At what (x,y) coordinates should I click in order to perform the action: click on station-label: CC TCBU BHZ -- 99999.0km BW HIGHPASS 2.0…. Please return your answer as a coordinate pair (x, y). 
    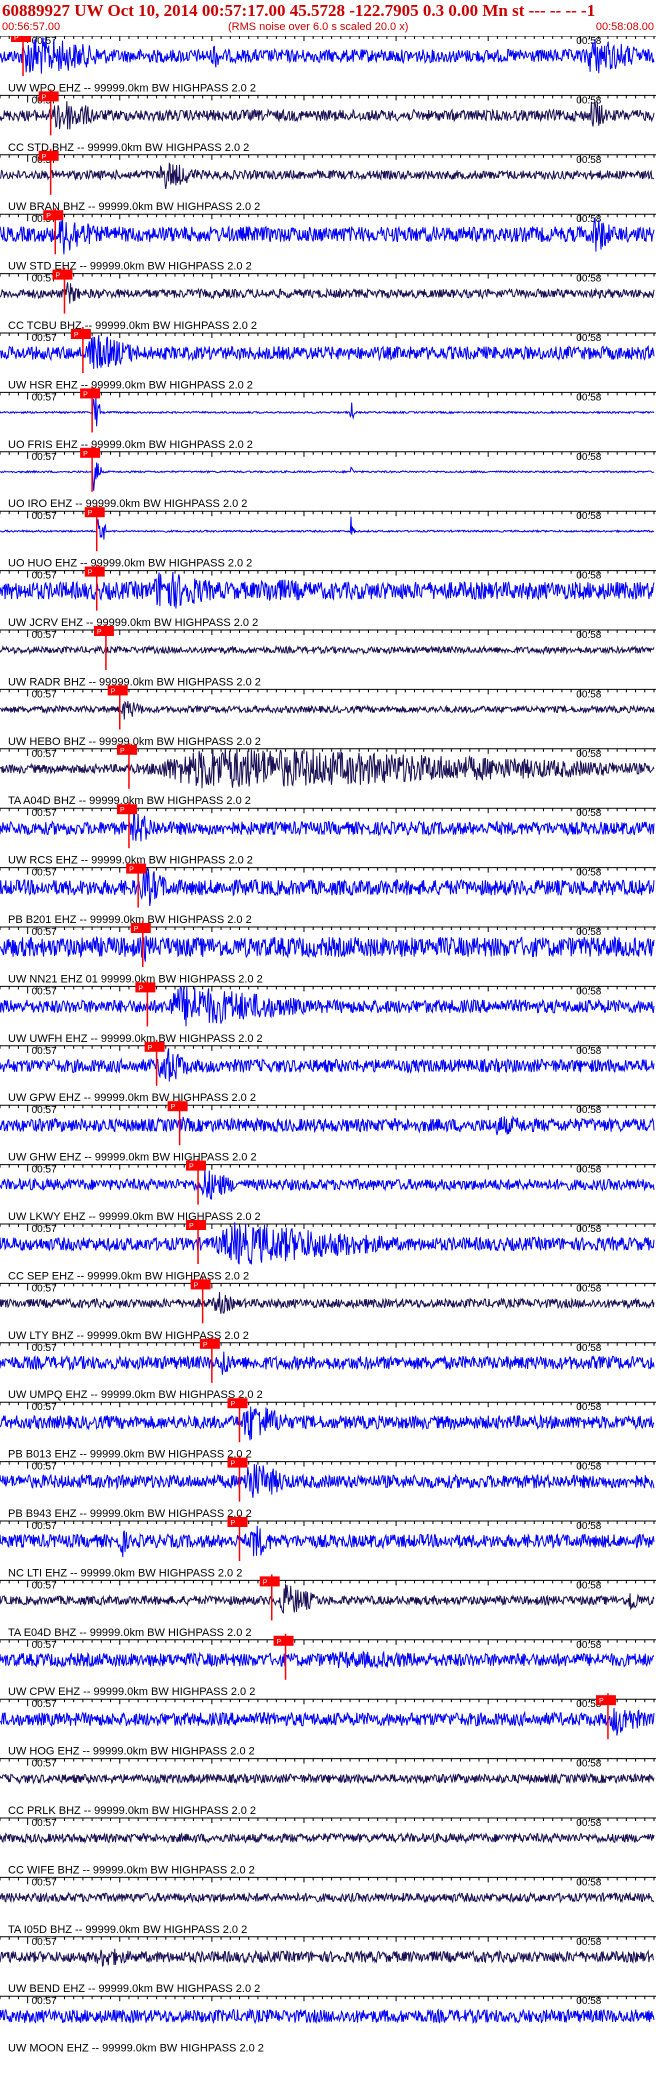
    Looking at the image, I should click on (132, 326).